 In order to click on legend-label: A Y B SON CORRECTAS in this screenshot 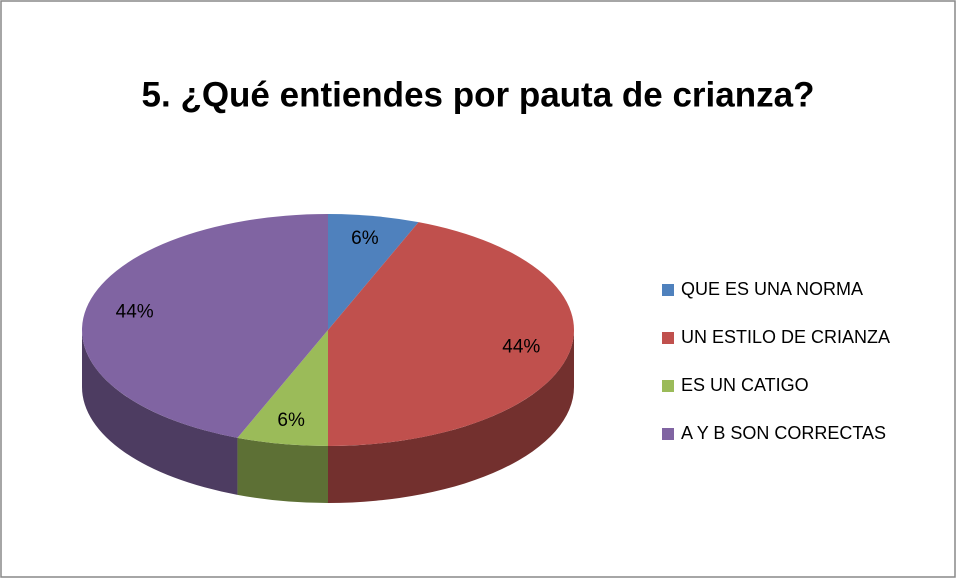, I will do `click(783, 433)`.